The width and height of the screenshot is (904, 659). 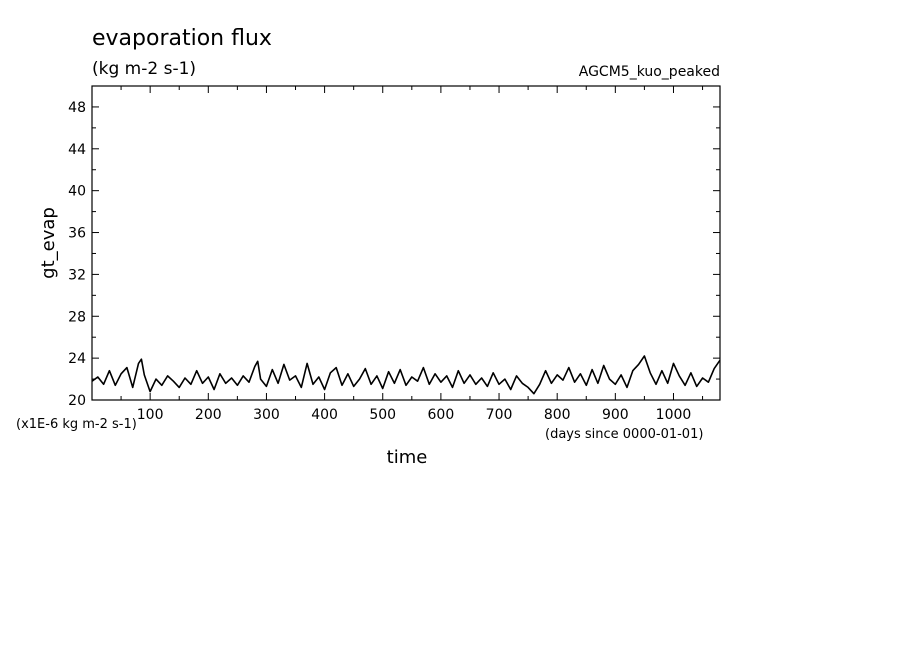 What do you see at coordinates (77, 150) in the screenshot?
I see `y-tick-label: 44` at bounding box center [77, 150].